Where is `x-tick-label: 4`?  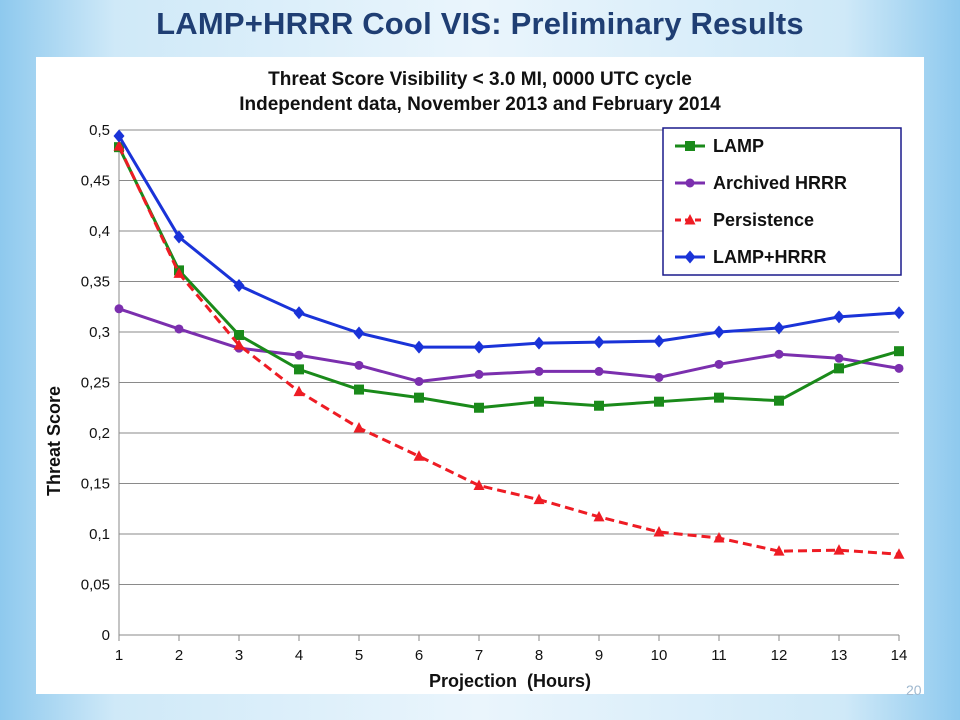
x-tick-label: 4 is located at coordinates (299, 655).